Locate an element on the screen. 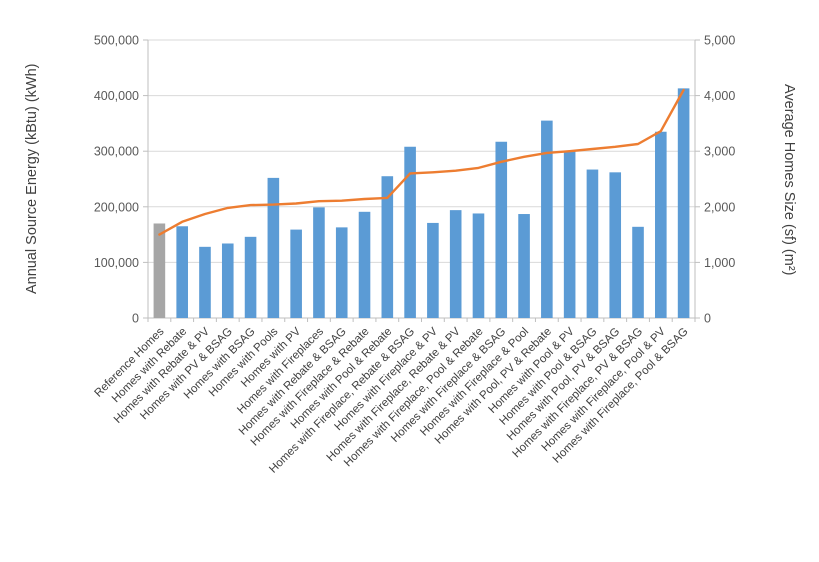  left-axis-title: Annual Source Energy (kBtu) (kWh) is located at coordinates (32, 178).